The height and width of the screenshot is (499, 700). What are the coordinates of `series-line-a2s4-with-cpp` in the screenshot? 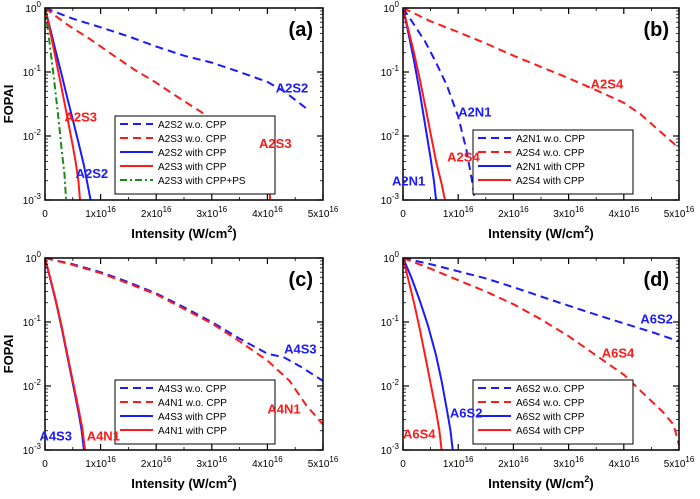 It's located at (424, 104).